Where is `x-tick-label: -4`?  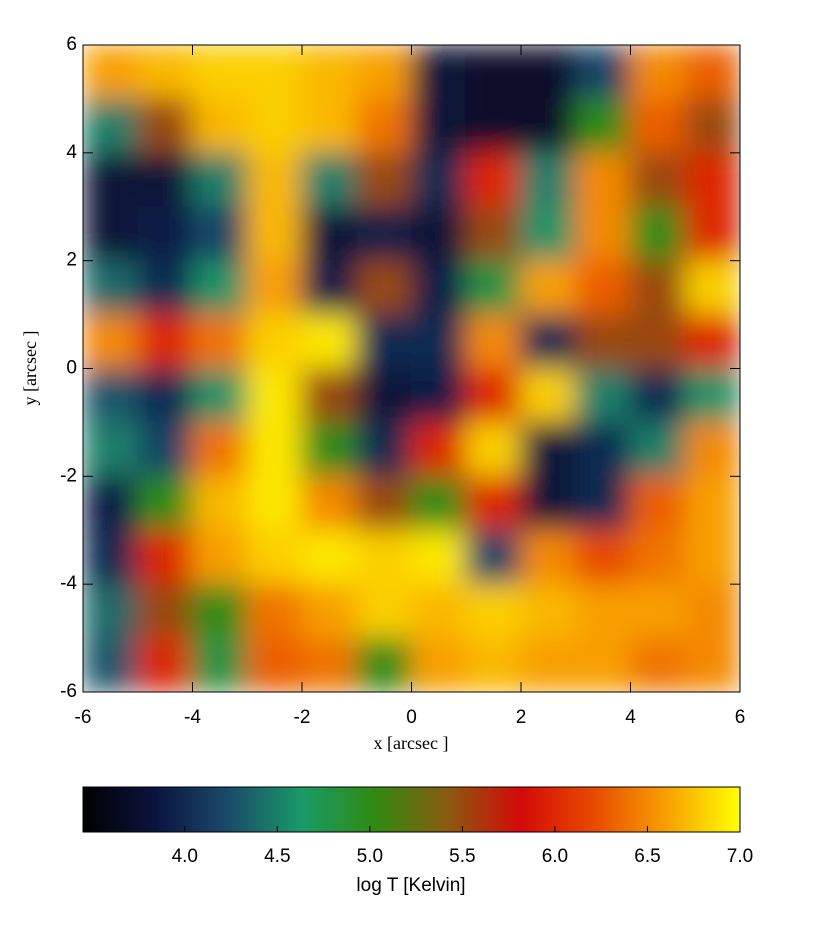 x-tick-label: -4 is located at coordinates (192, 717).